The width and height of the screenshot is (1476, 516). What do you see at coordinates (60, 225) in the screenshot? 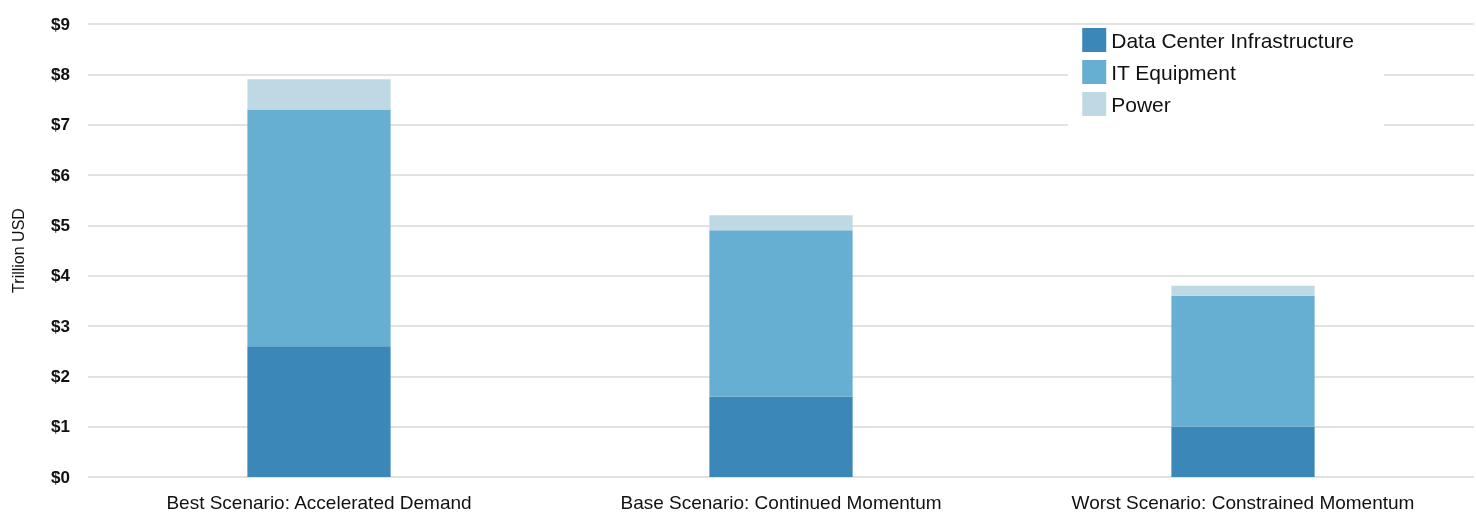
I see `y-tick-label: $5` at bounding box center [60, 225].